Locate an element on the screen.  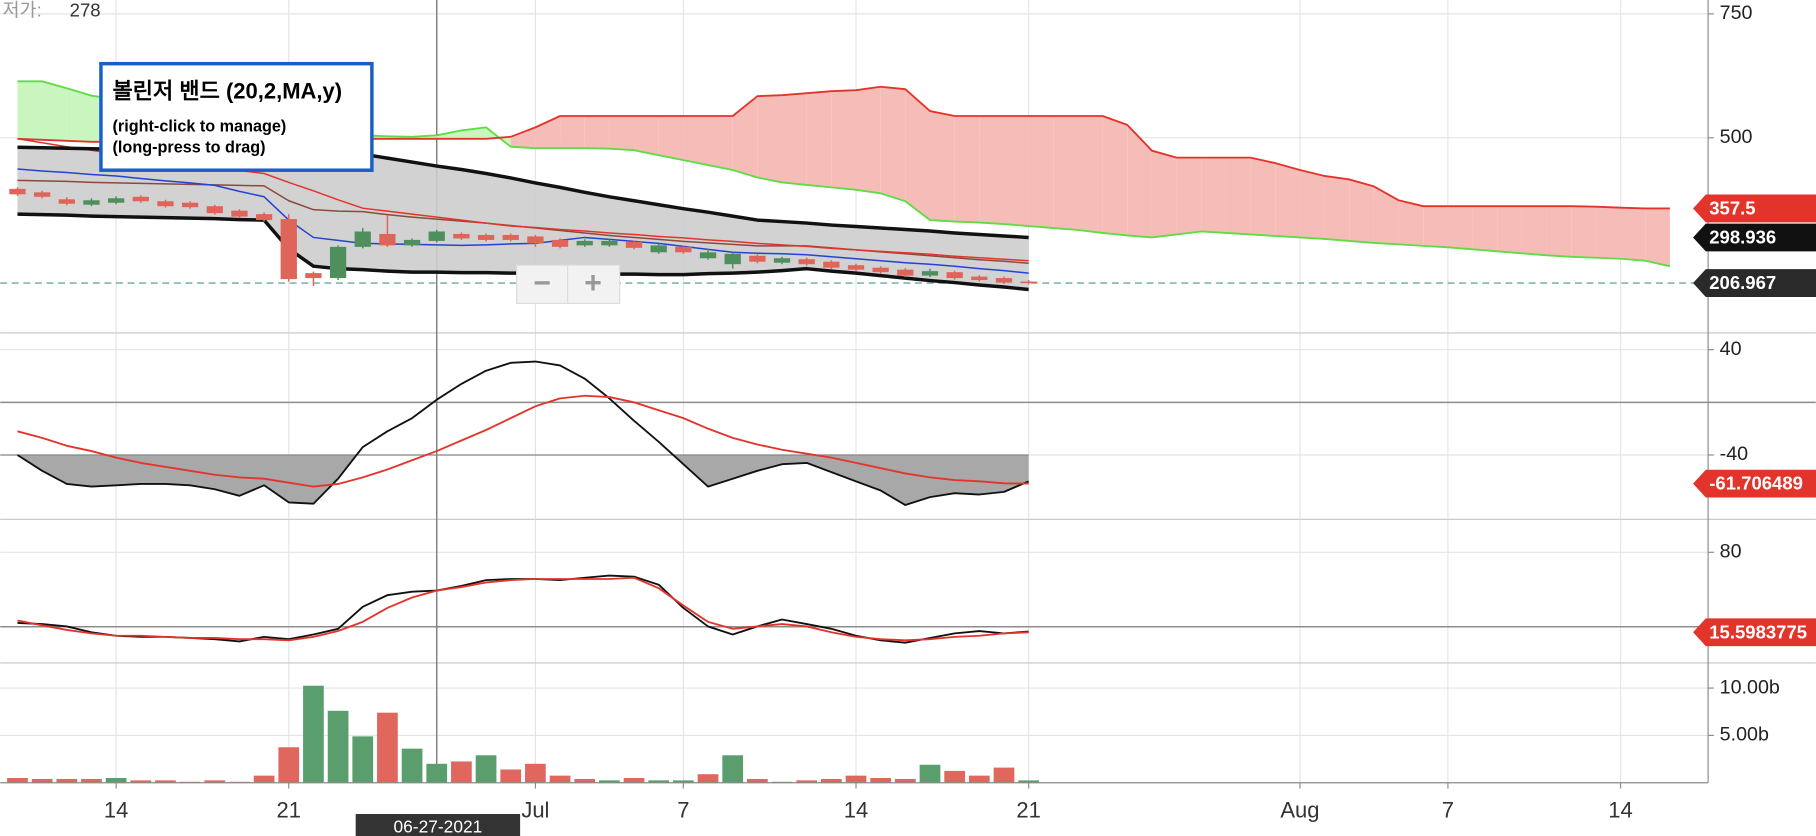
value-tag-label: 298.936 is located at coordinates (1742, 237).